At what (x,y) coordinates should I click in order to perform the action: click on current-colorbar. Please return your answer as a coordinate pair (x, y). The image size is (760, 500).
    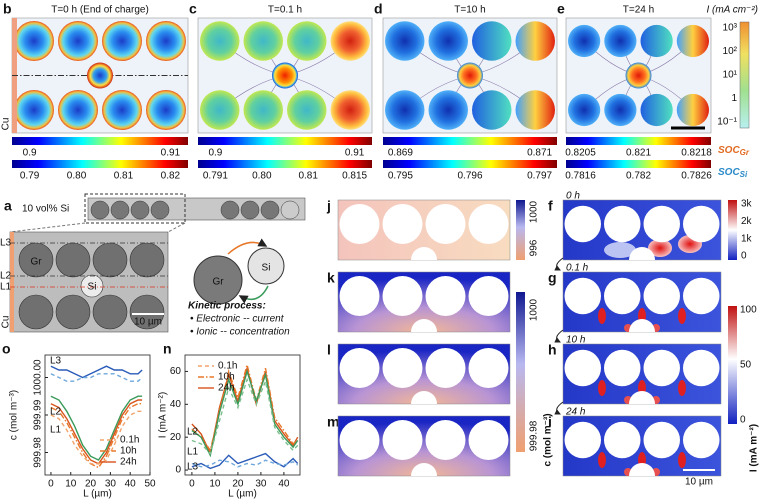
    Looking at the image, I should click on (744, 75).